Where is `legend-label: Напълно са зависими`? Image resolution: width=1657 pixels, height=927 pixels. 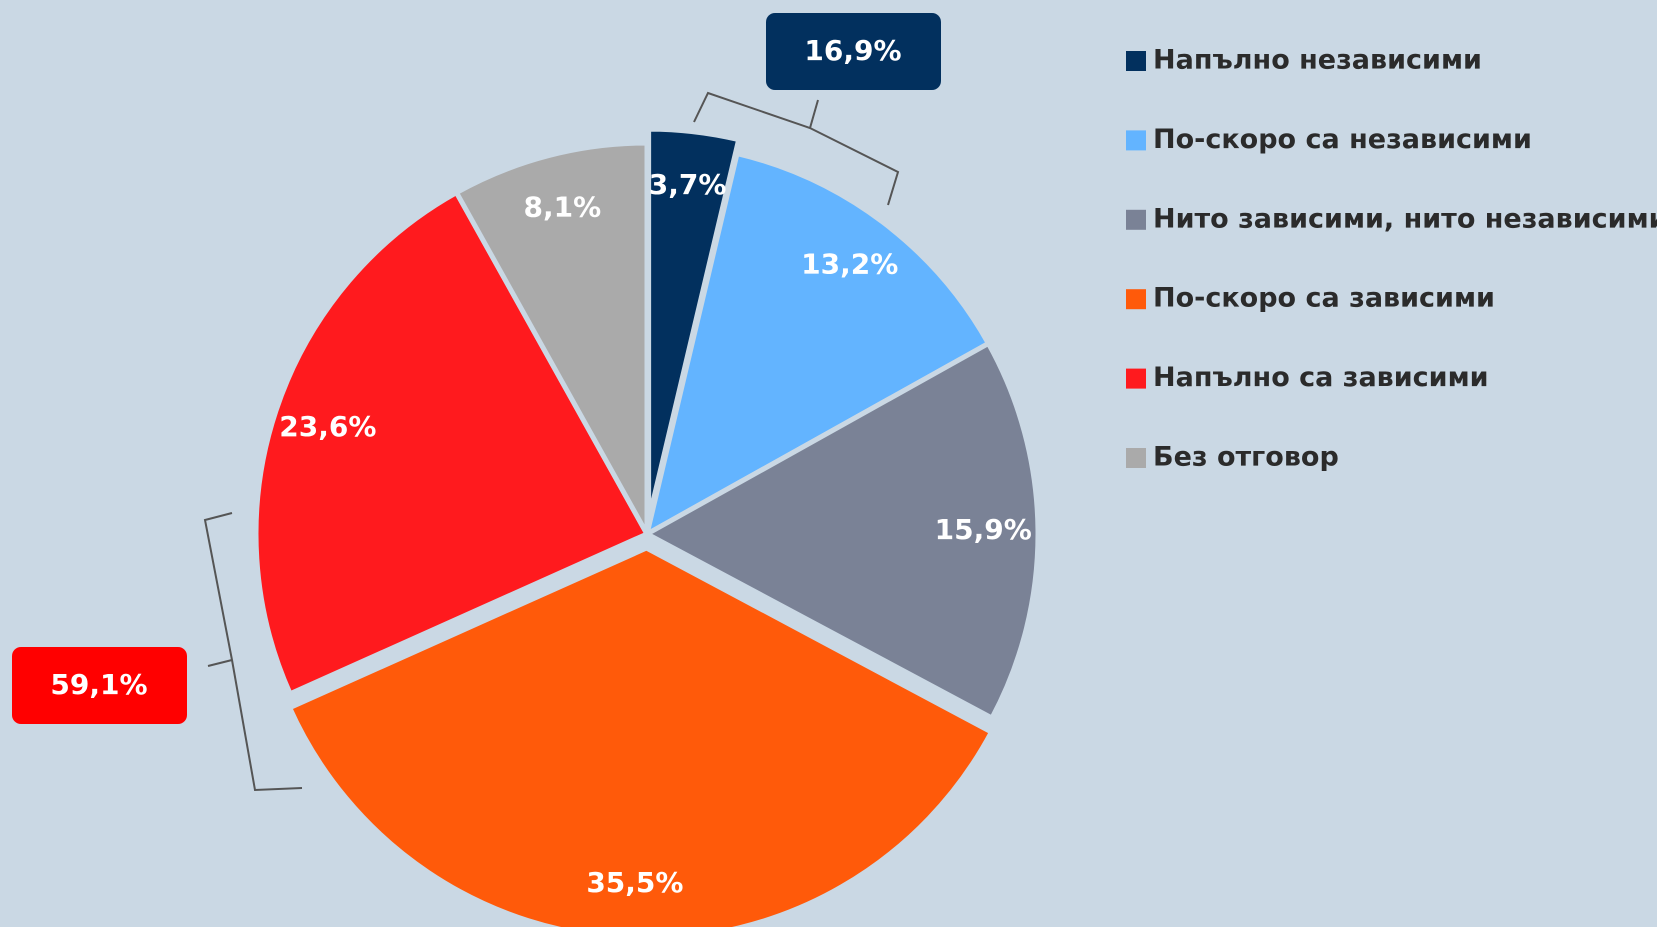
legend-label: Напълно са зависими is located at coordinates (1321, 377).